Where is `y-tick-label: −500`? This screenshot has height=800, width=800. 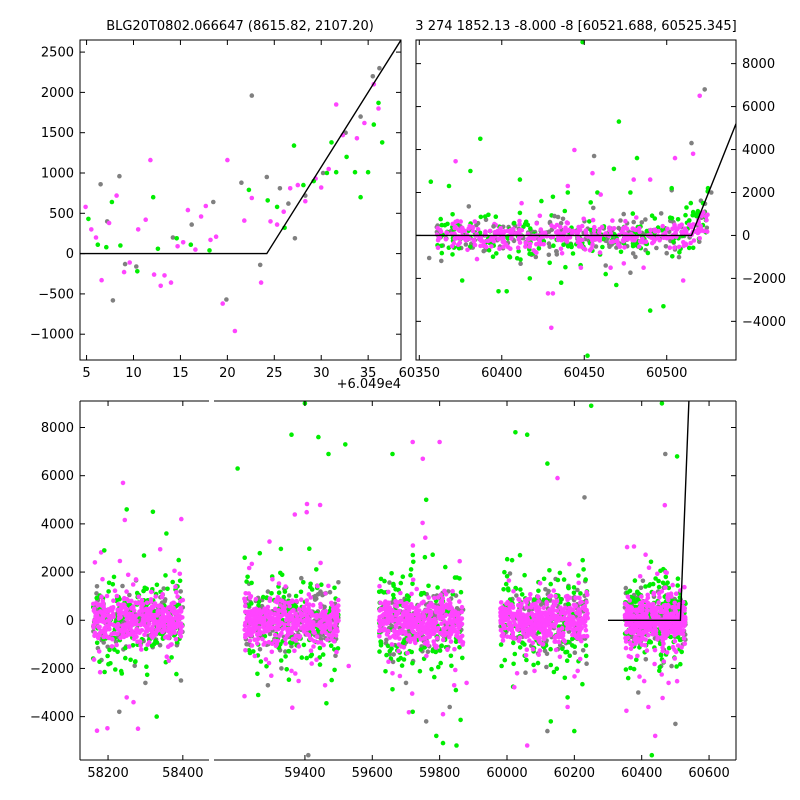
y-tick-label: −500 is located at coordinates (56, 294).